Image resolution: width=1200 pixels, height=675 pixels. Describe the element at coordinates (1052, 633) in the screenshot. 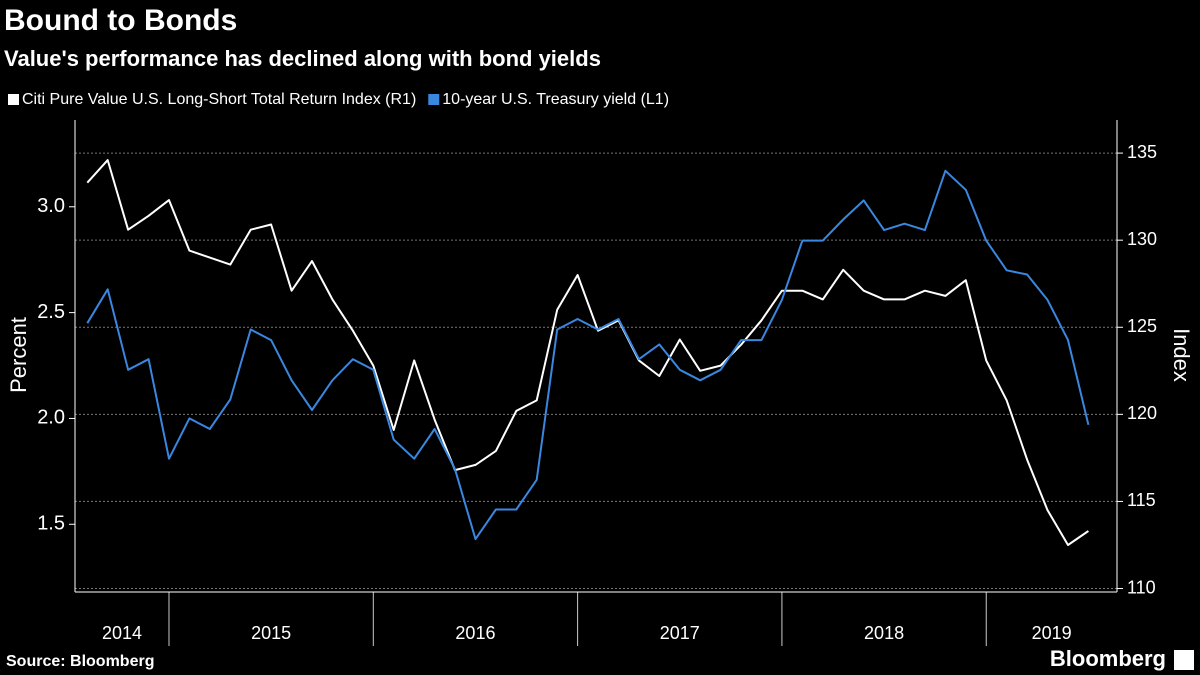

I see `x-tick-label: 2019` at that location.